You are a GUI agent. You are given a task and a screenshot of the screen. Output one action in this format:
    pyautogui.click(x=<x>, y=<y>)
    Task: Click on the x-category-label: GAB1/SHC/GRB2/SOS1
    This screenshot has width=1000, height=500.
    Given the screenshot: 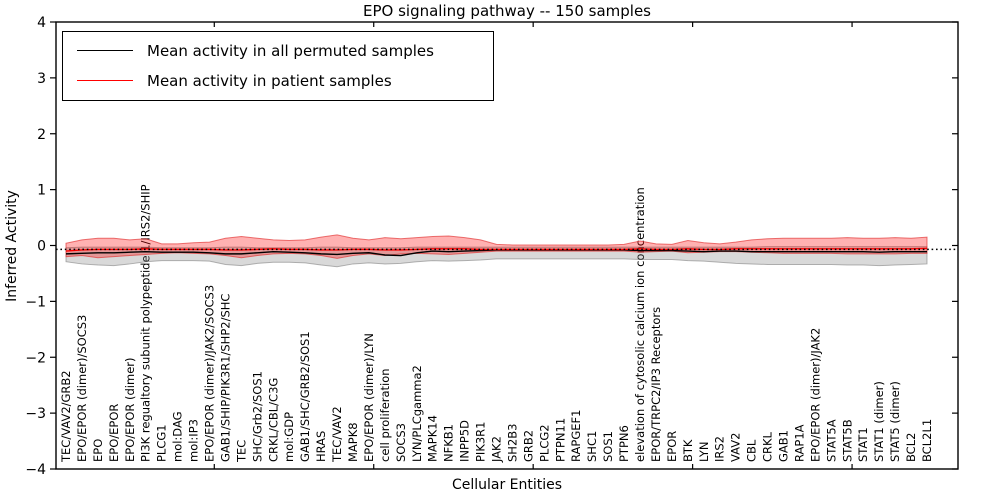 What is the action you would take?
    pyautogui.click(x=305, y=396)
    